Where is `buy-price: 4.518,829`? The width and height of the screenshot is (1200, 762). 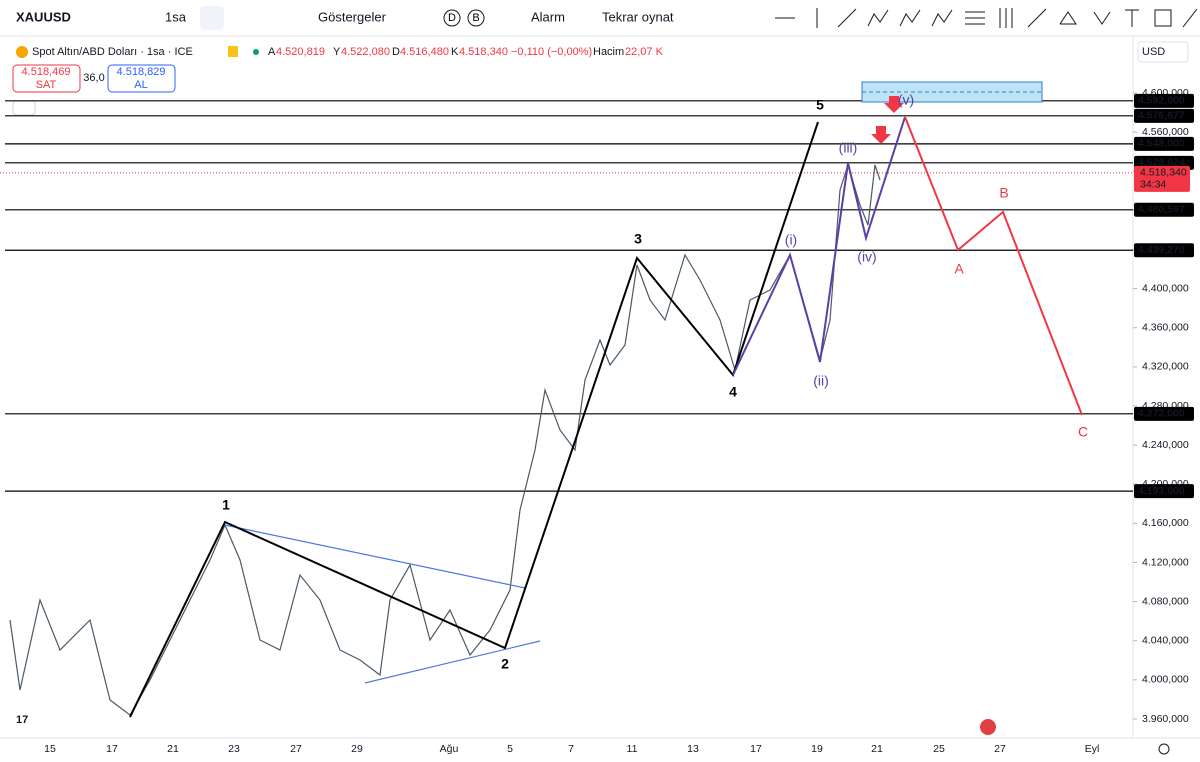 buy-price: 4.518,829 is located at coordinates (141, 72).